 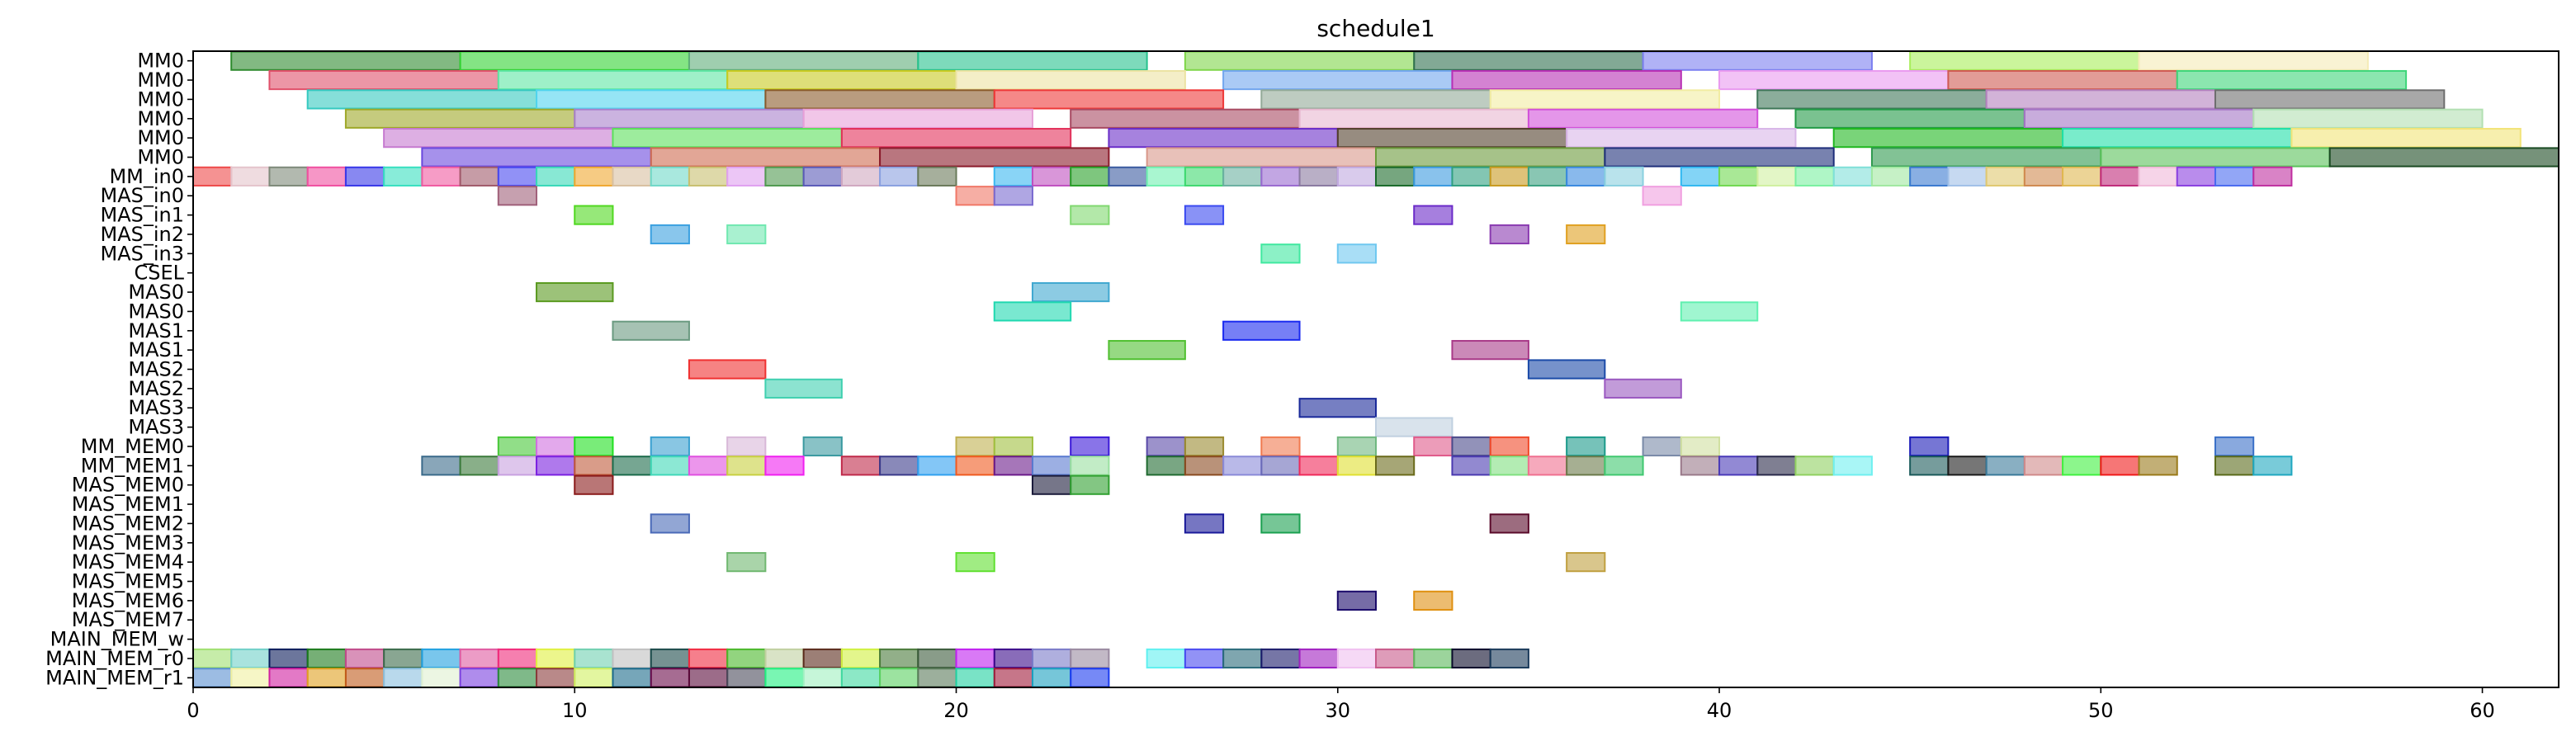 What do you see at coordinates (575, 710) in the screenshot?
I see `x-tick-label: 10` at bounding box center [575, 710].